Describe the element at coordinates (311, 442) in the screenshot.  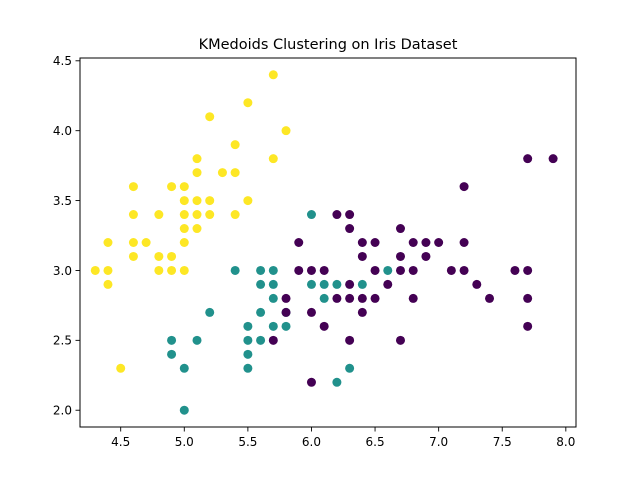
I see `x-tick-label: 6.0` at that location.